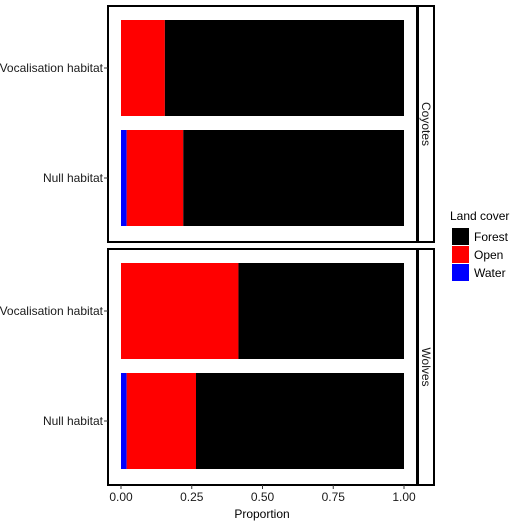  I want to click on legend-label-open: Open, so click(488, 255).